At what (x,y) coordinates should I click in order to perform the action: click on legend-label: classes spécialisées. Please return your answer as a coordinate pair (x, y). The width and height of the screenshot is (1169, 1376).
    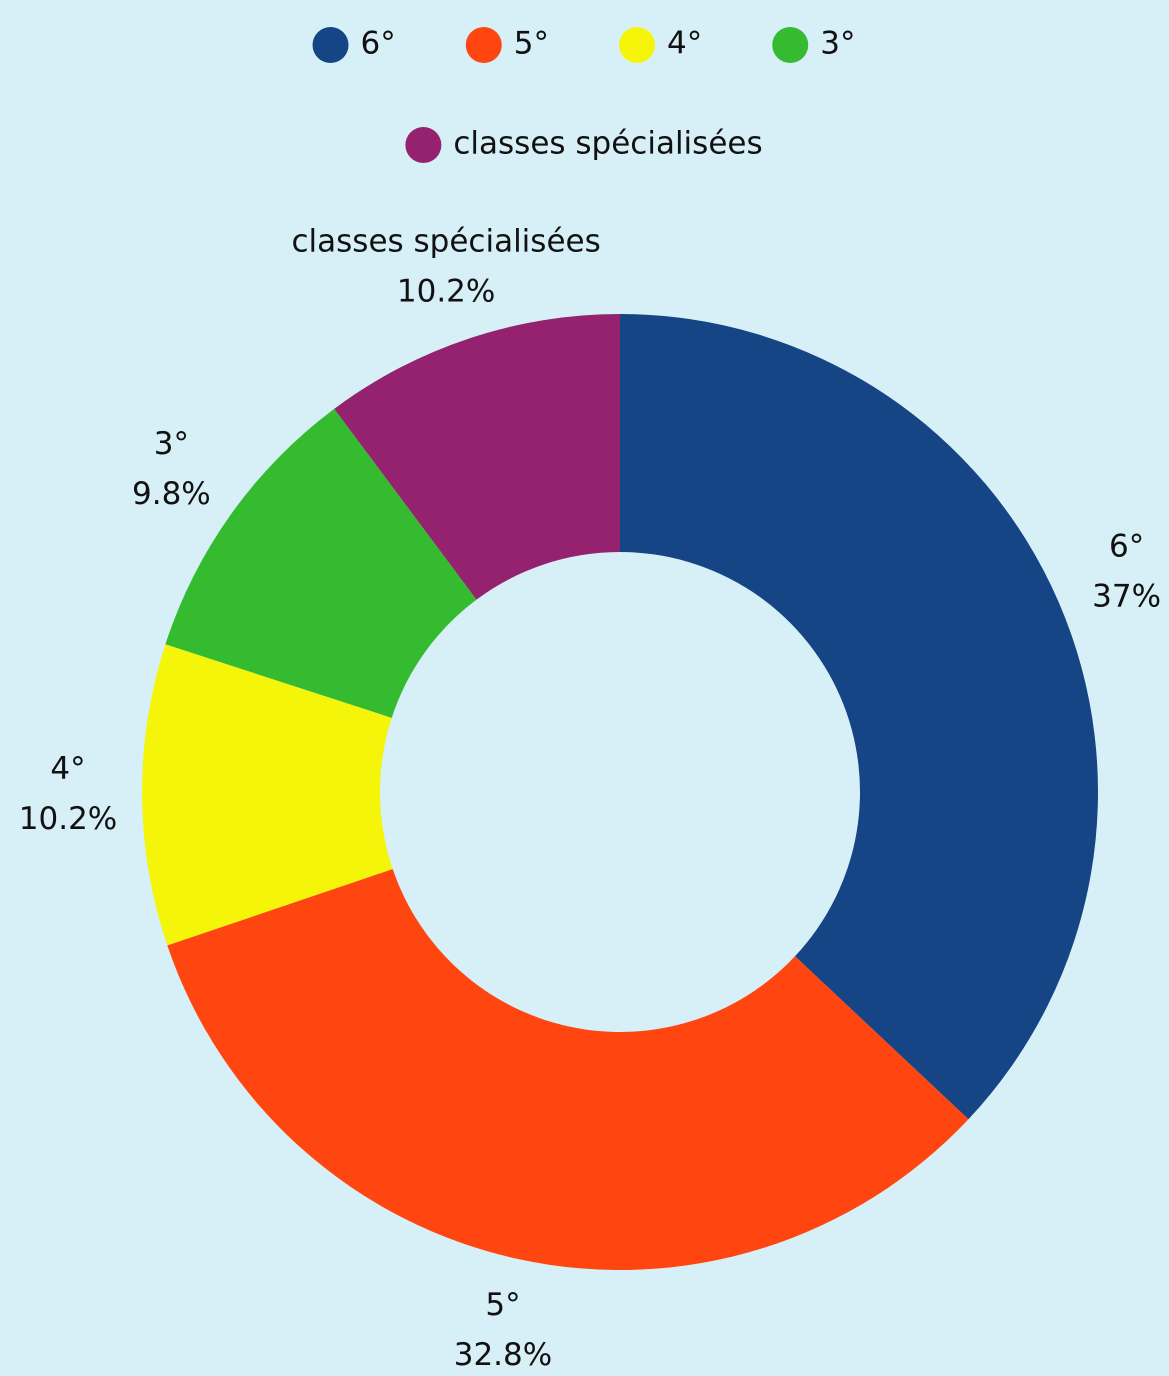
    Looking at the image, I should click on (607, 144).